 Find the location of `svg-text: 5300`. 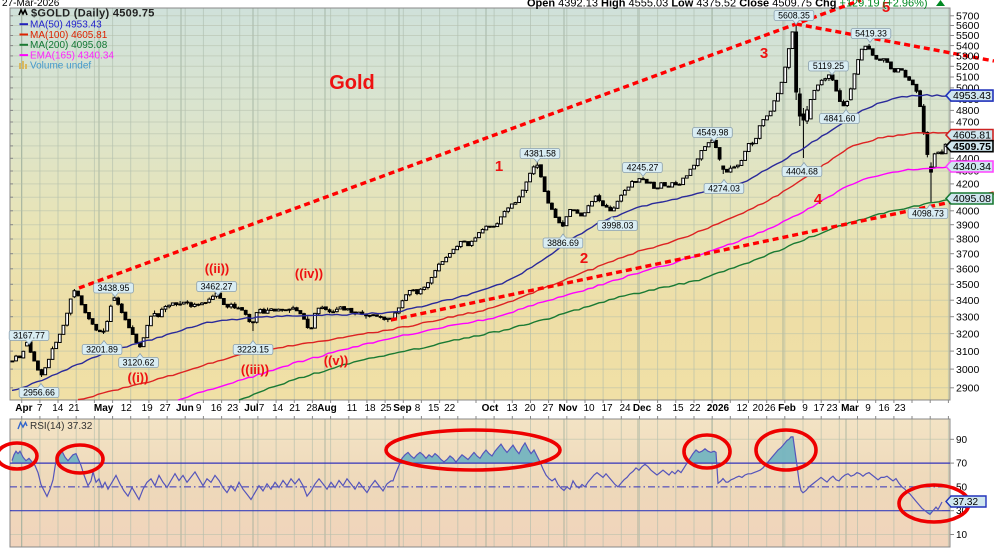

svg-text: 5300 is located at coordinates (968, 57).